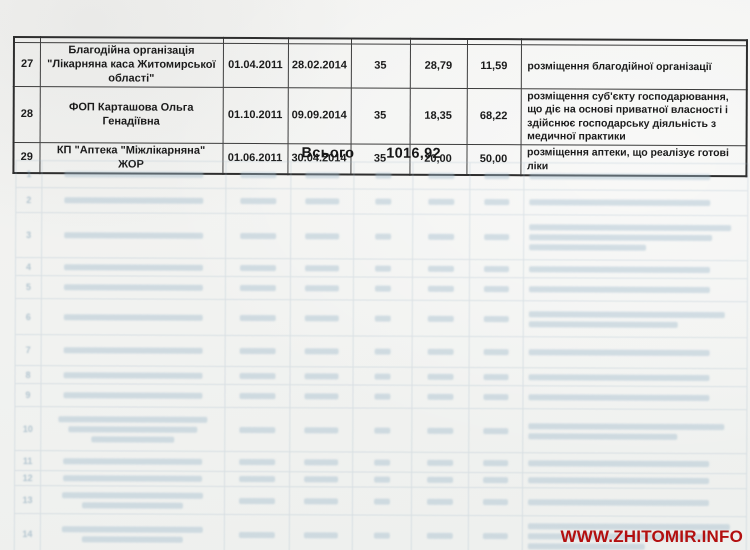 This screenshot has width=750, height=550. I want to click on ghost-cell-num: 7, so click(28, 350).